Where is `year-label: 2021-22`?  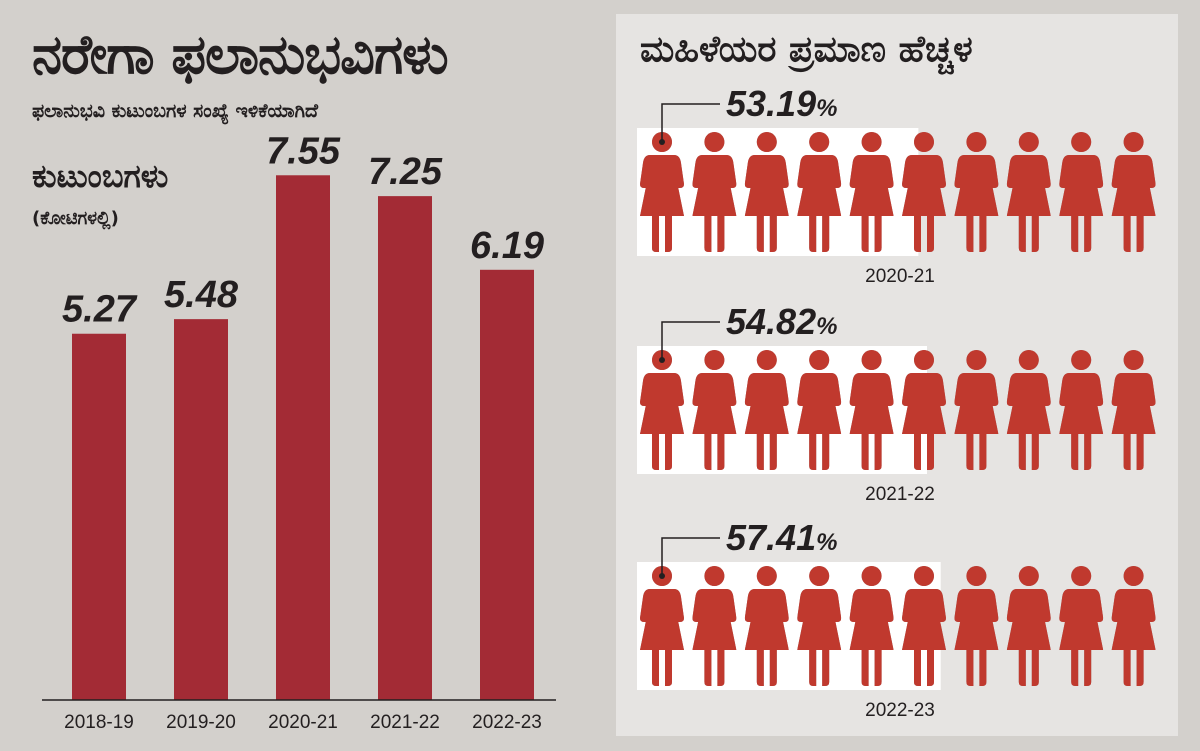
year-label: 2021-22 is located at coordinates (900, 494).